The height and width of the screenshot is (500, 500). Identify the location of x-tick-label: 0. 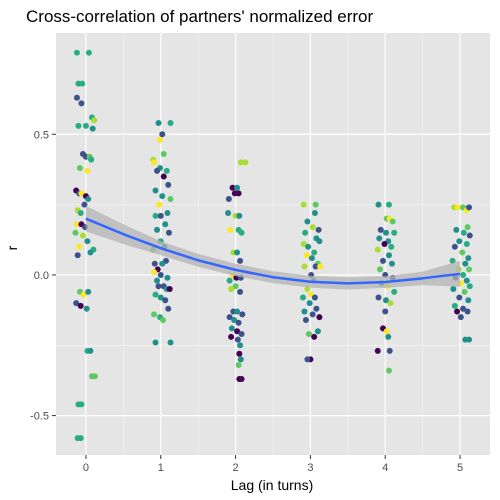
(86, 468).